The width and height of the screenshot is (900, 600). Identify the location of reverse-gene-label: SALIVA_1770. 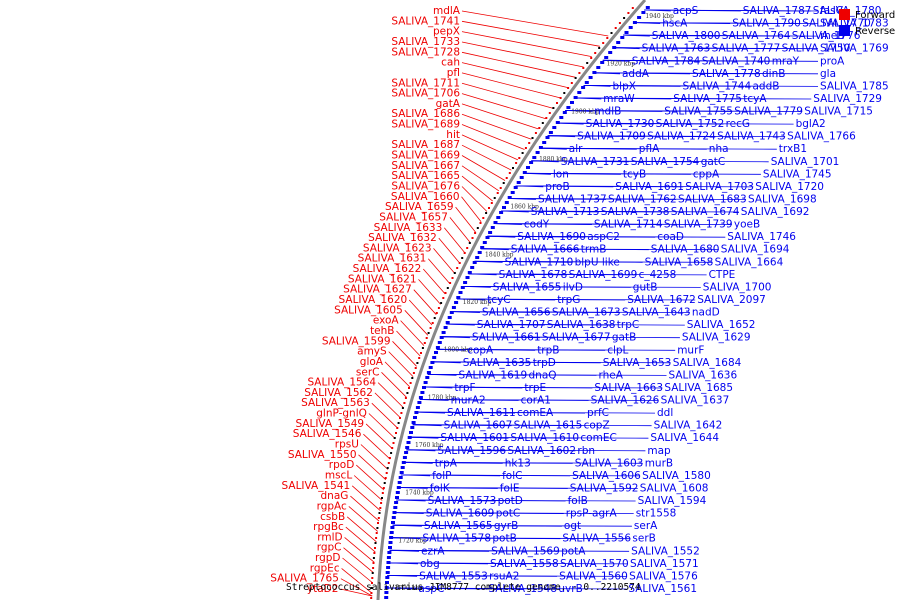
(836, 24).